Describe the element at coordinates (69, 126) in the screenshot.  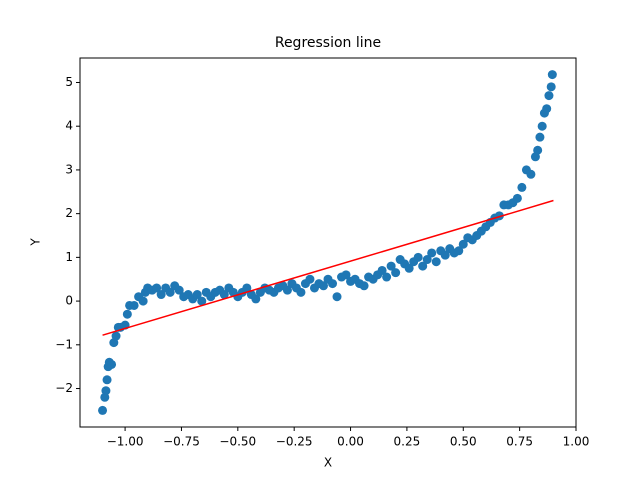
I see `y-tick-label: 4` at that location.